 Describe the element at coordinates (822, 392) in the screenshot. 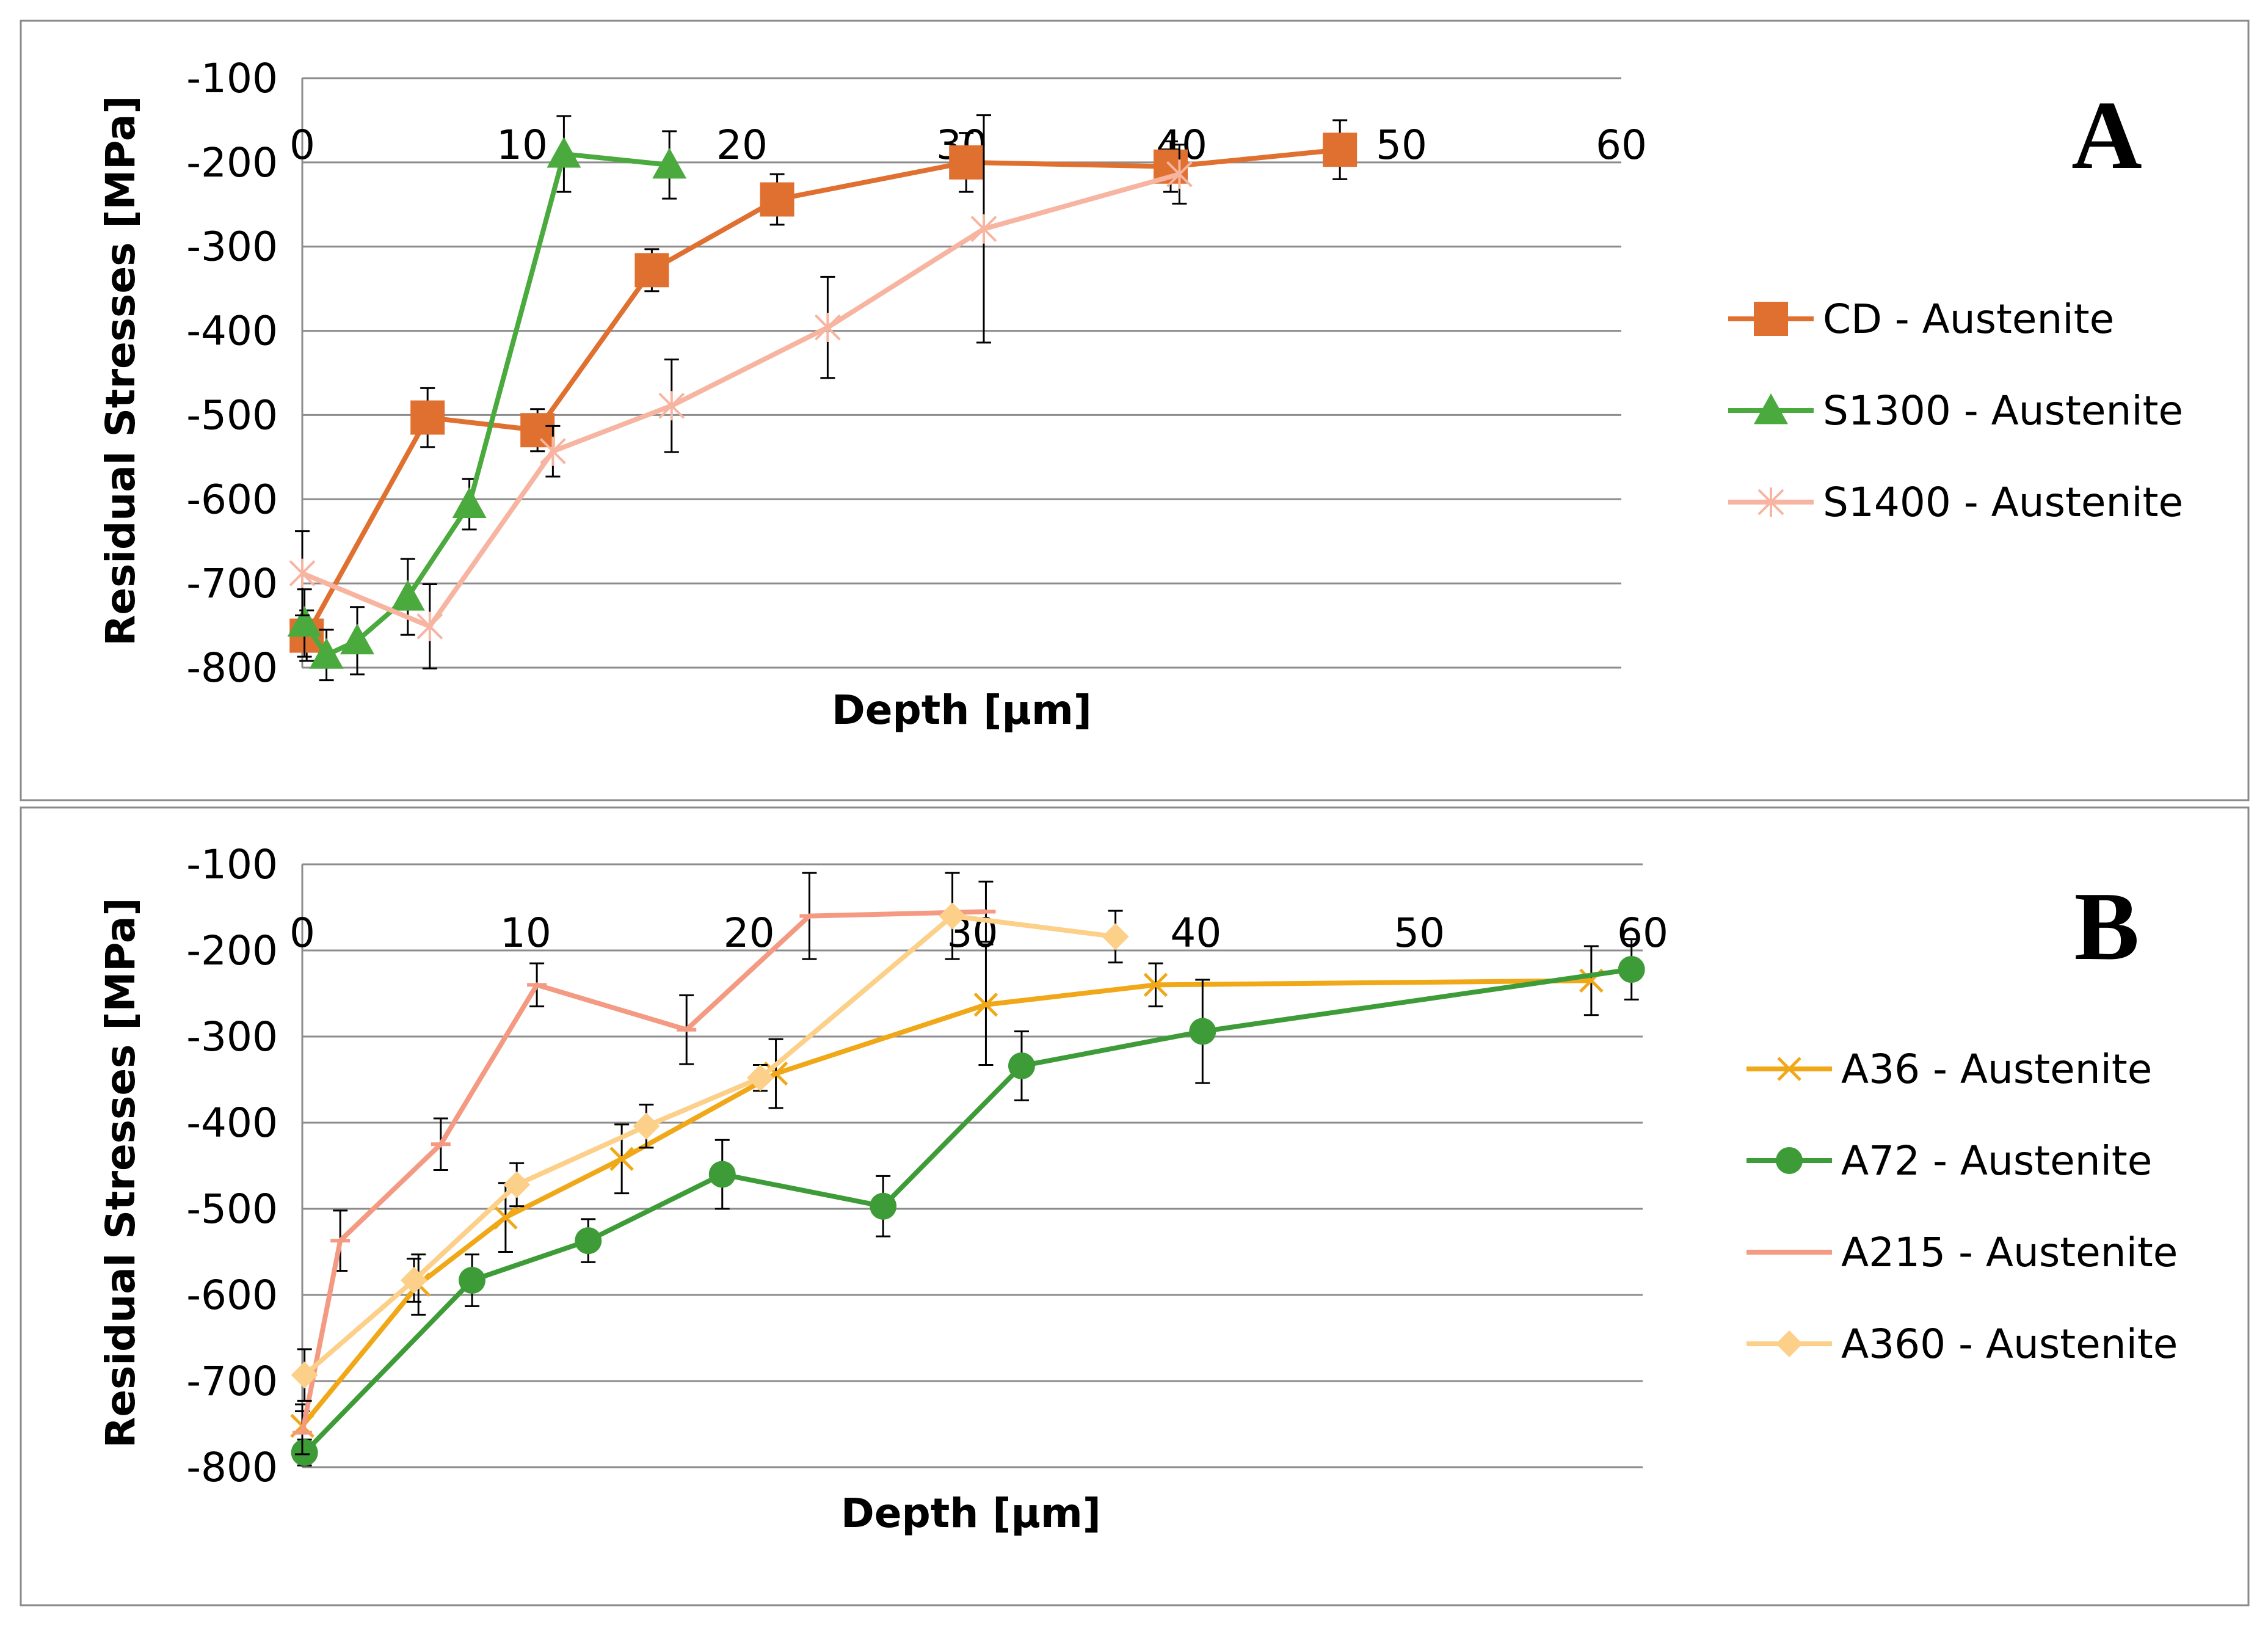

I see `series-line` at that location.